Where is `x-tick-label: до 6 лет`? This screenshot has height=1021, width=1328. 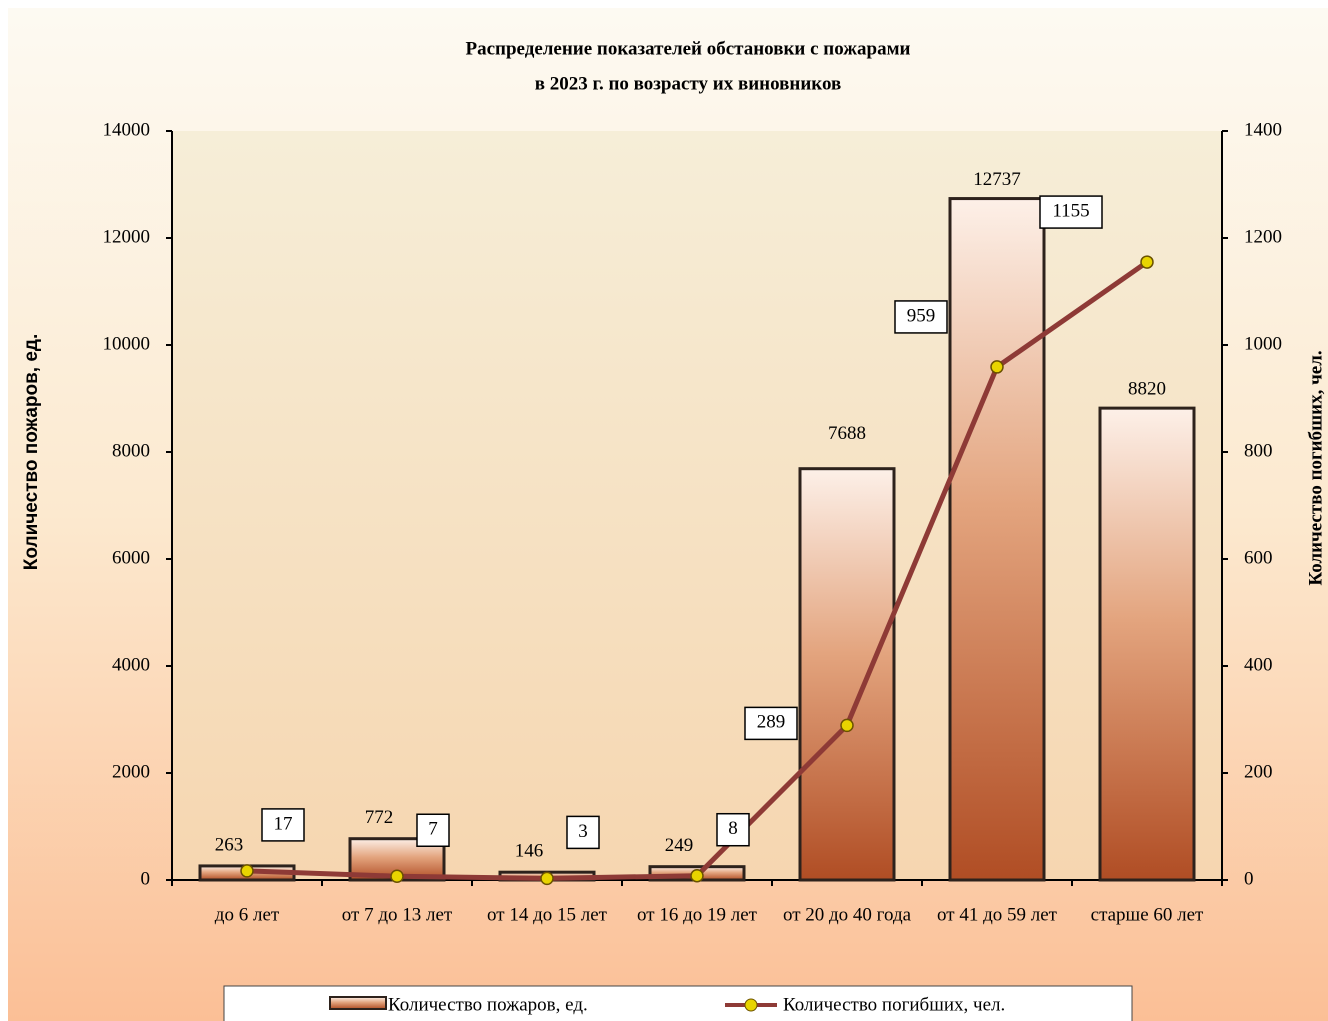 x-tick-label: до 6 лет is located at coordinates (247, 914).